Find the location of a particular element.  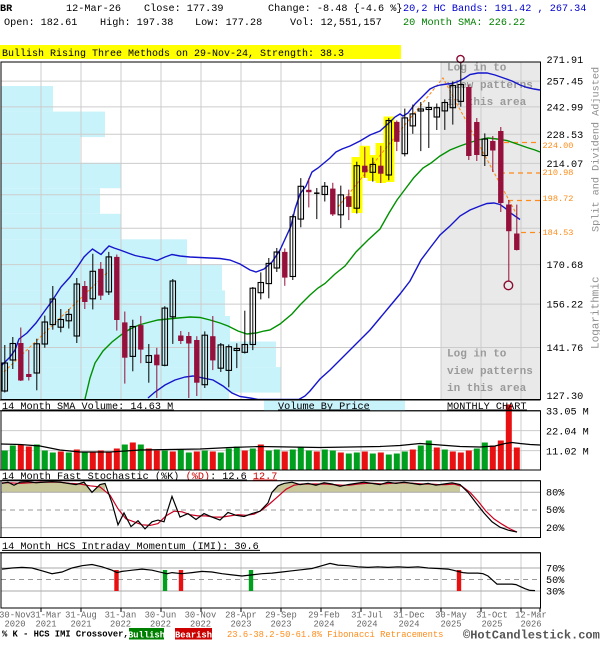

svg-text: 141.76 is located at coordinates (565, 349).